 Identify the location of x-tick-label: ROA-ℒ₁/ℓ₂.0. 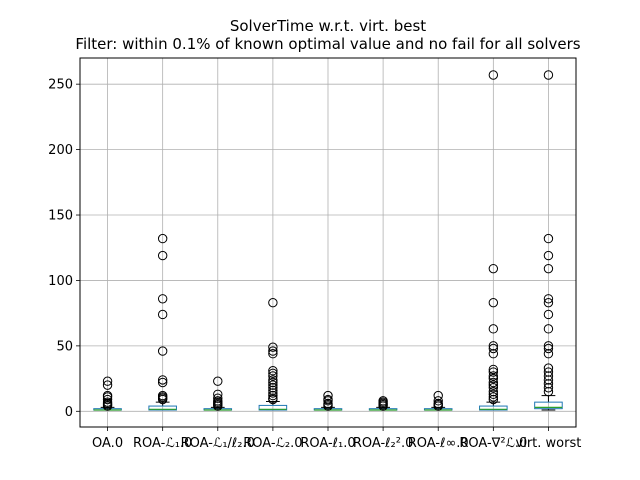
(218, 443).